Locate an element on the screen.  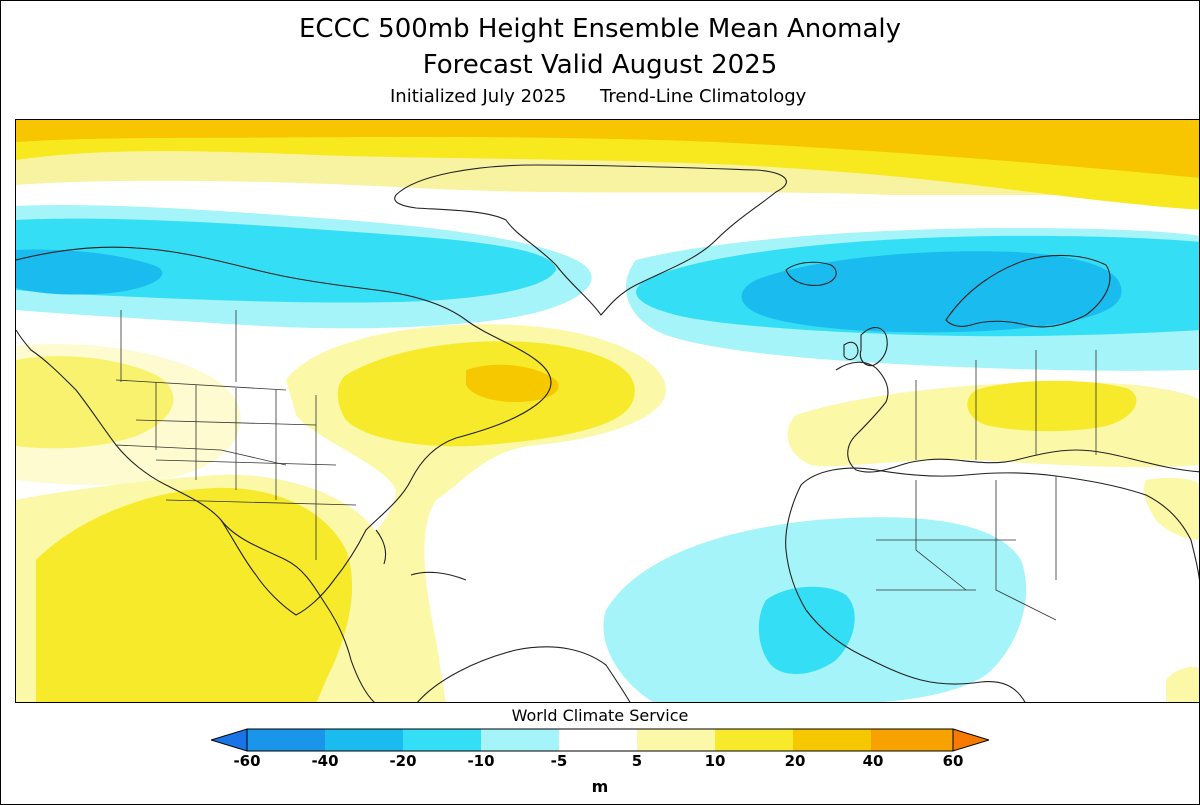
unit-label: m is located at coordinates (600, 786).